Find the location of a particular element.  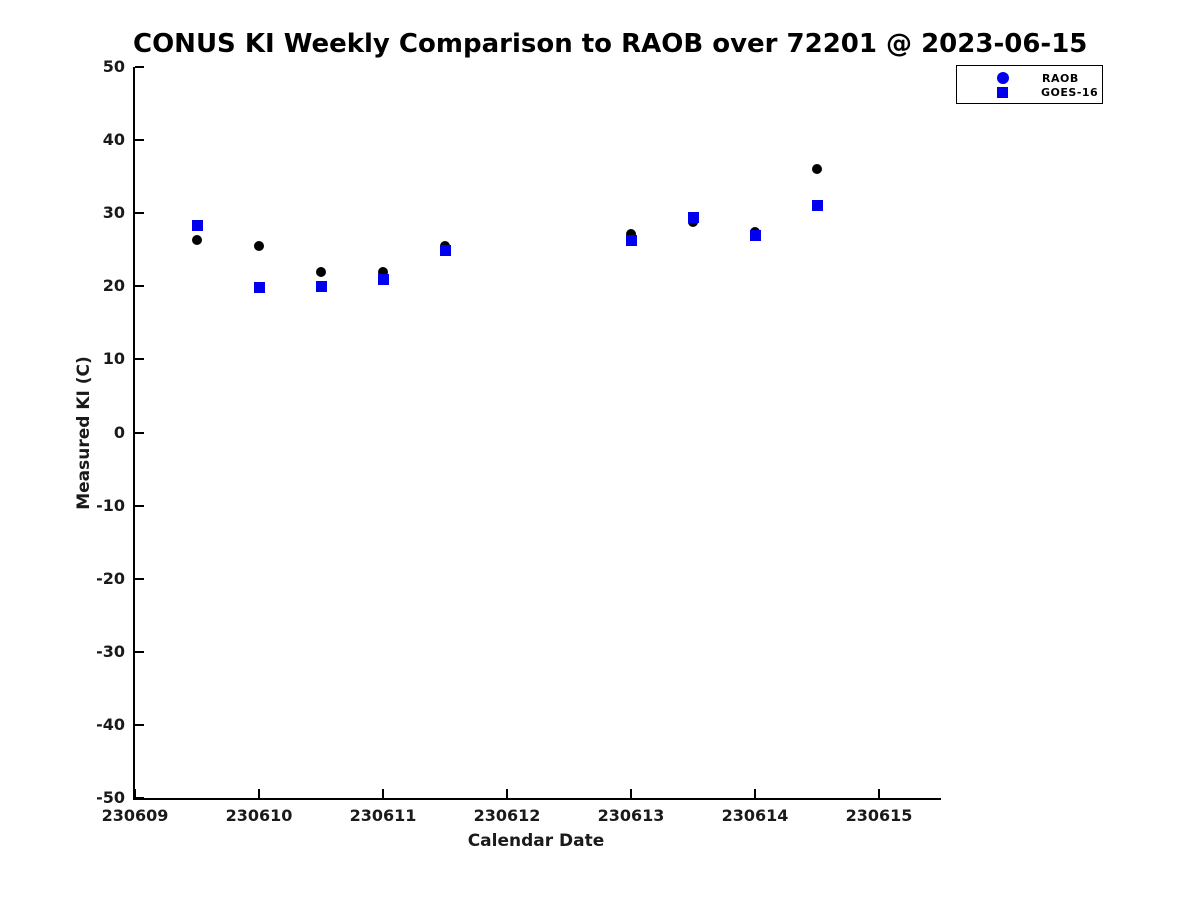

y-tick-label: 50 is located at coordinates (113, 66).